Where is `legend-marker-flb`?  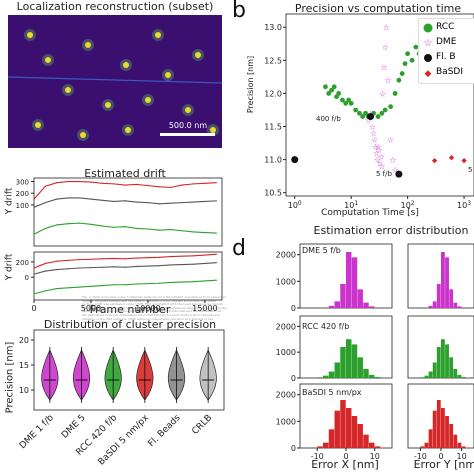
legend-marker-flb is located at coordinates (428, 58).